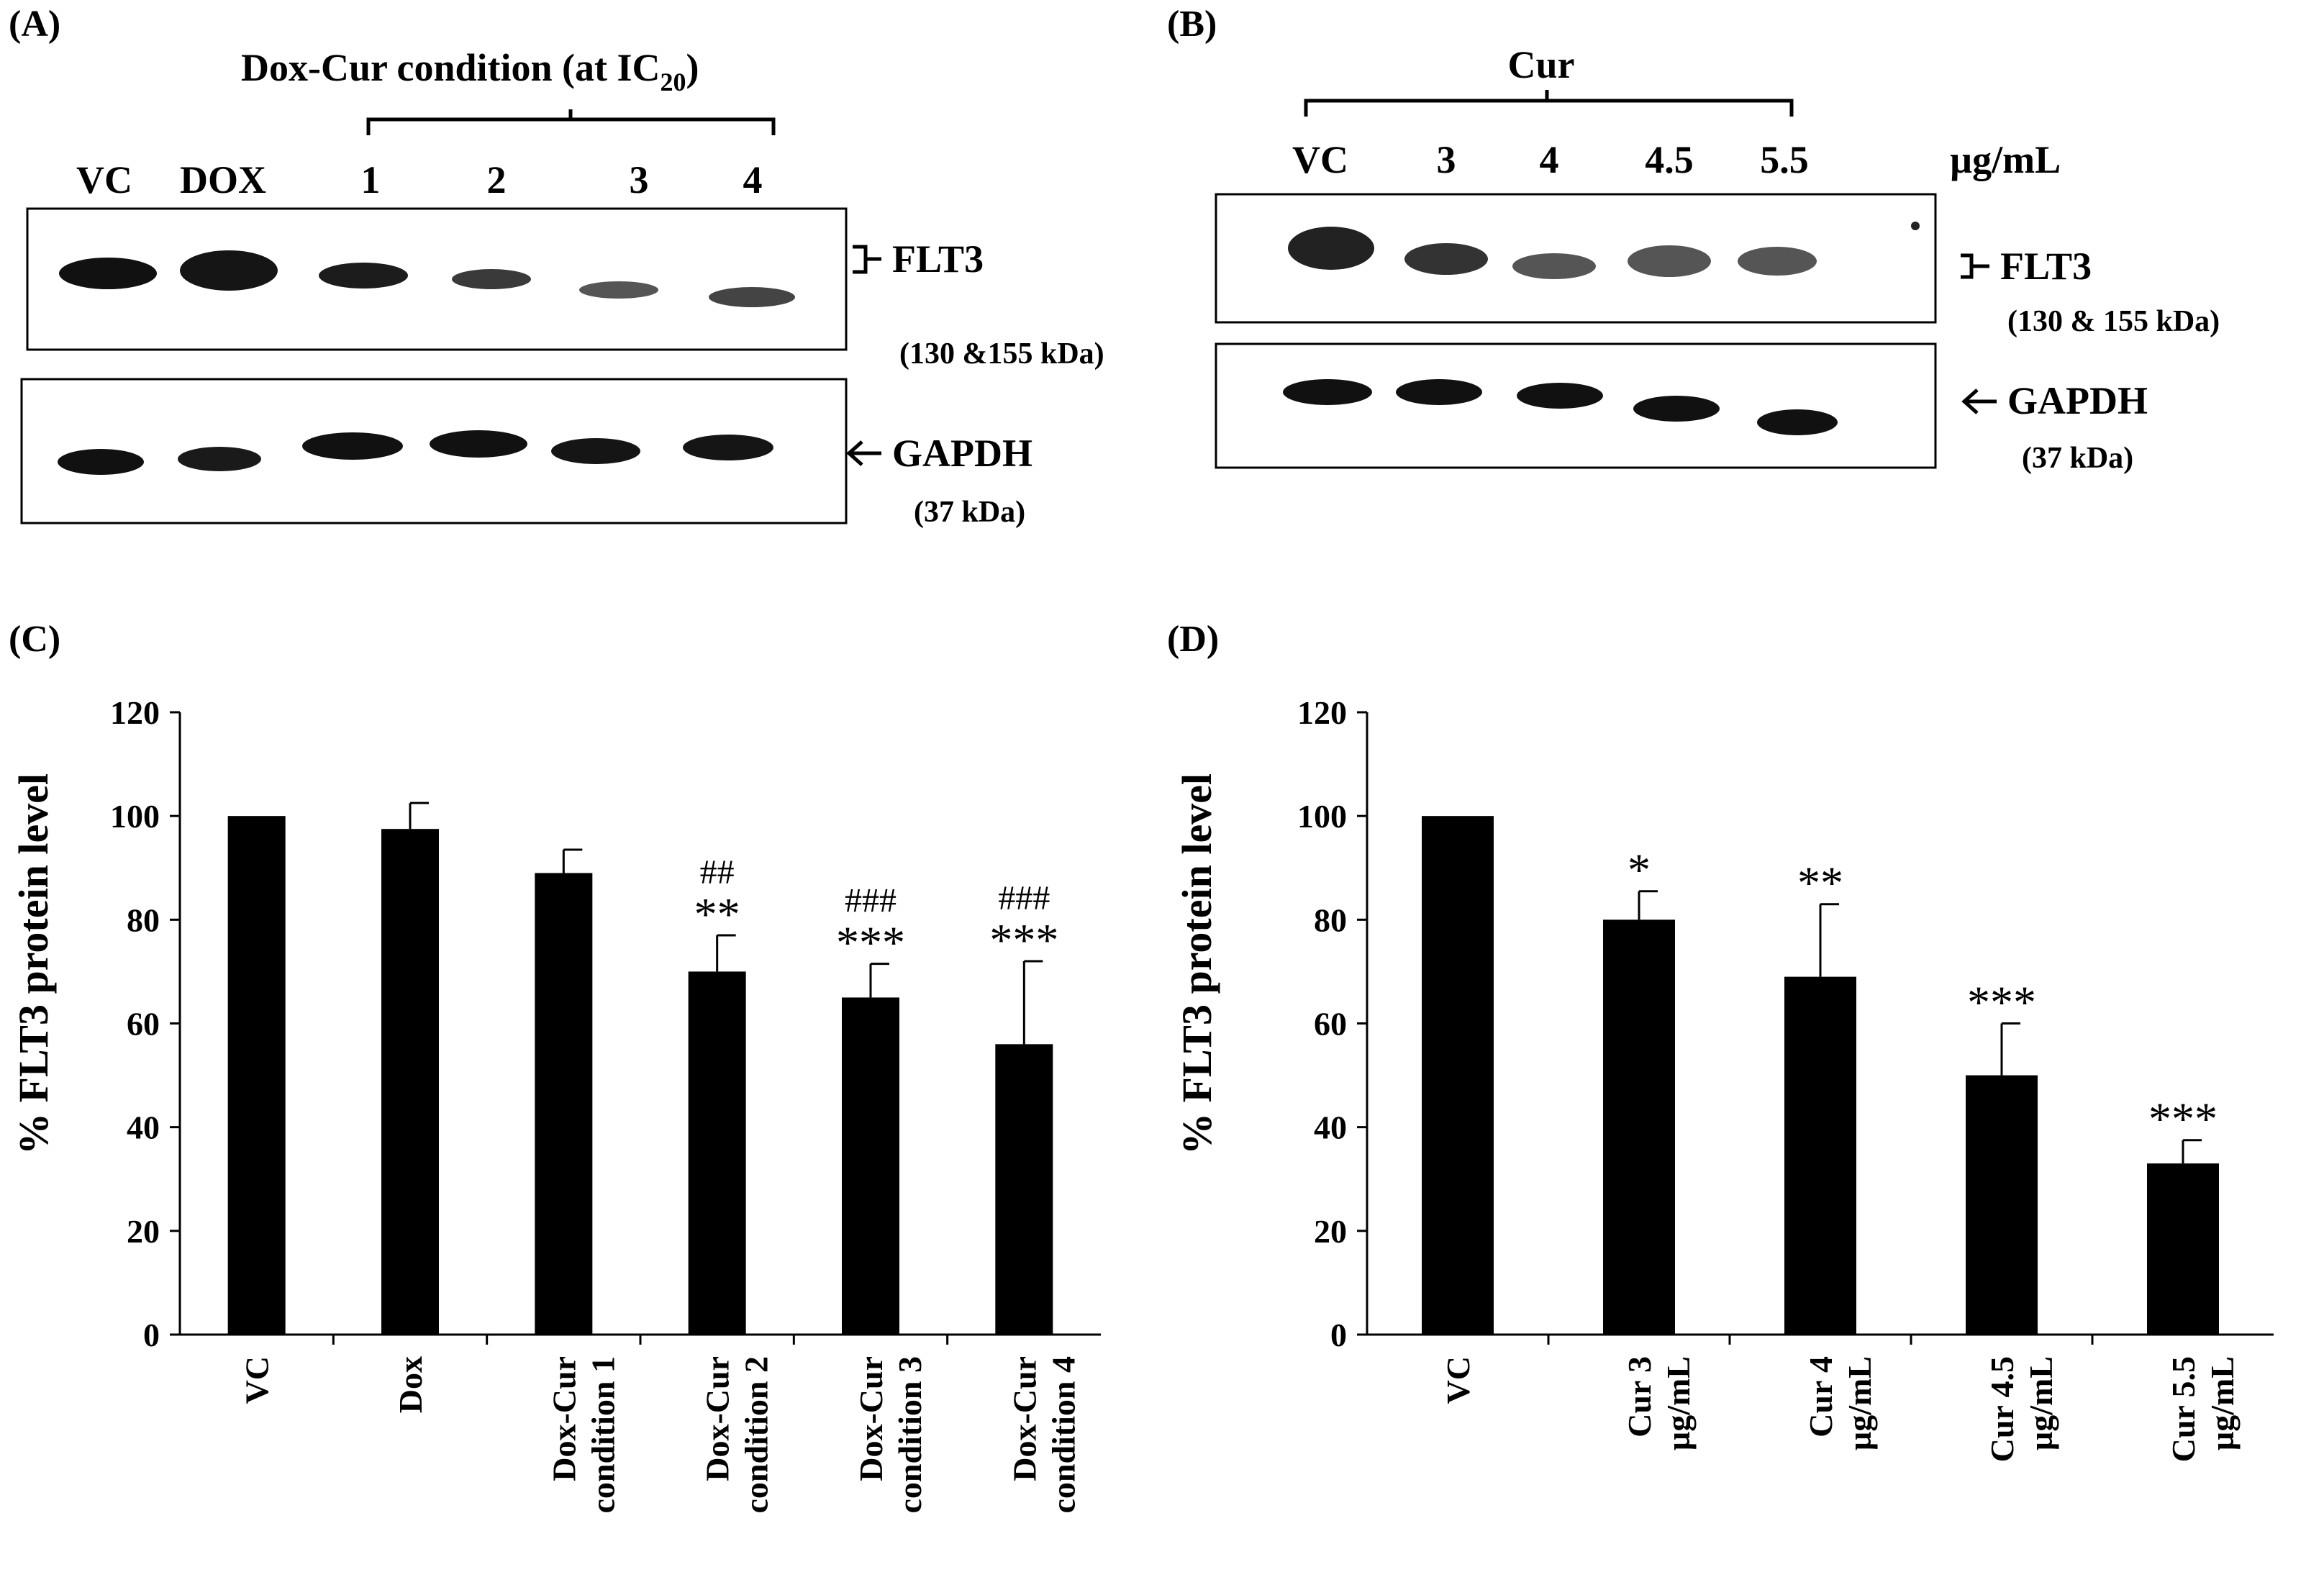 Image resolution: width=2324 pixels, height=1590 pixels. I want to click on blot-a-lane-label: VC, so click(104, 179).